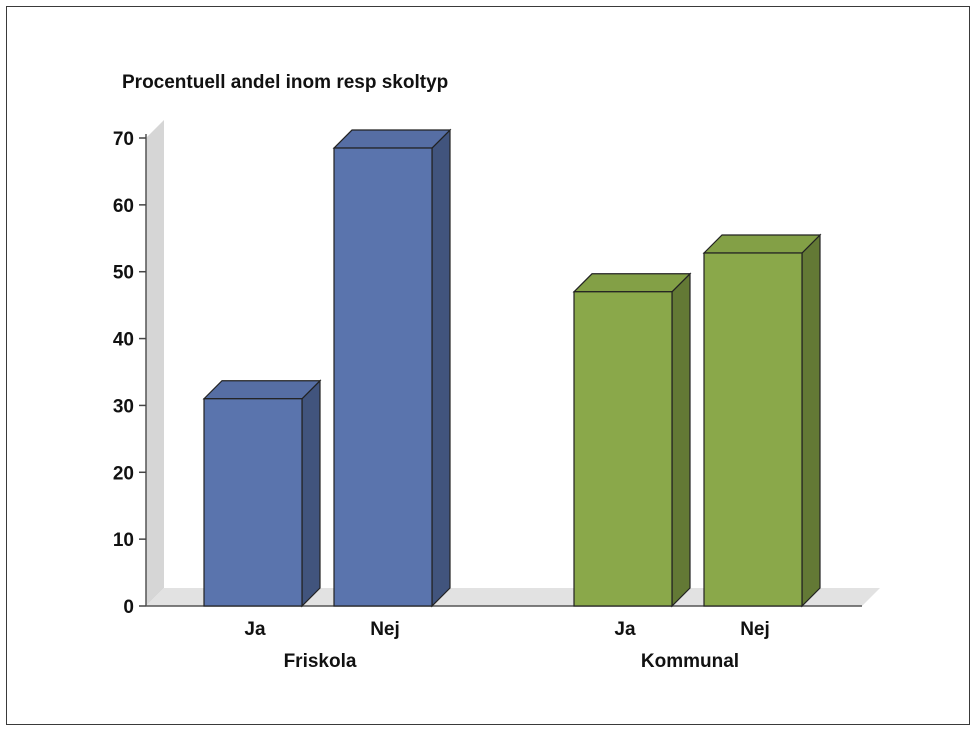  Describe the element at coordinates (123, 540) in the screenshot. I see `y-tick-label: 10` at that location.